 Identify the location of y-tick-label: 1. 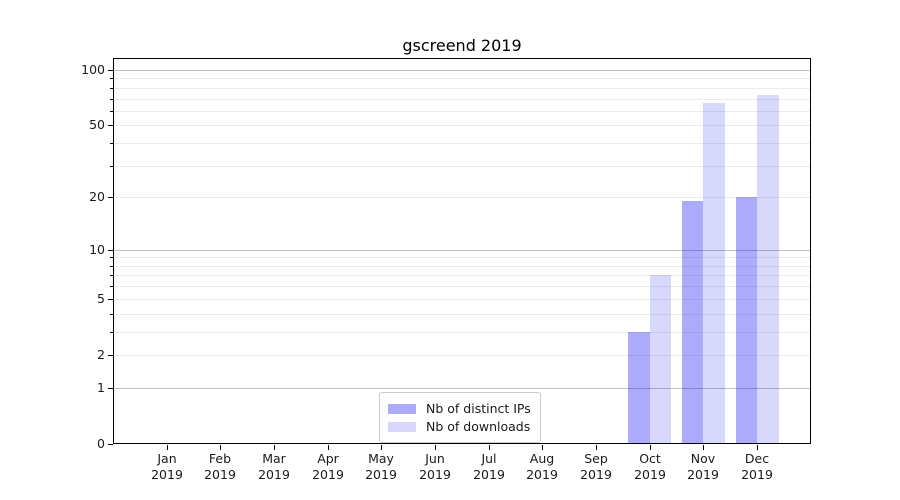
(101, 387).